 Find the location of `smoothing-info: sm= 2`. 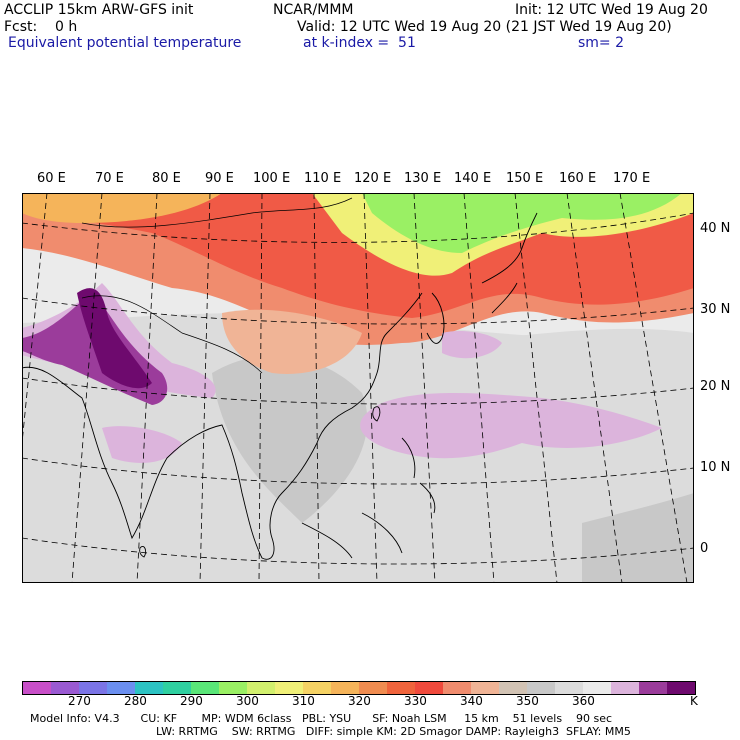

smoothing-info: sm= 2 is located at coordinates (601, 43).